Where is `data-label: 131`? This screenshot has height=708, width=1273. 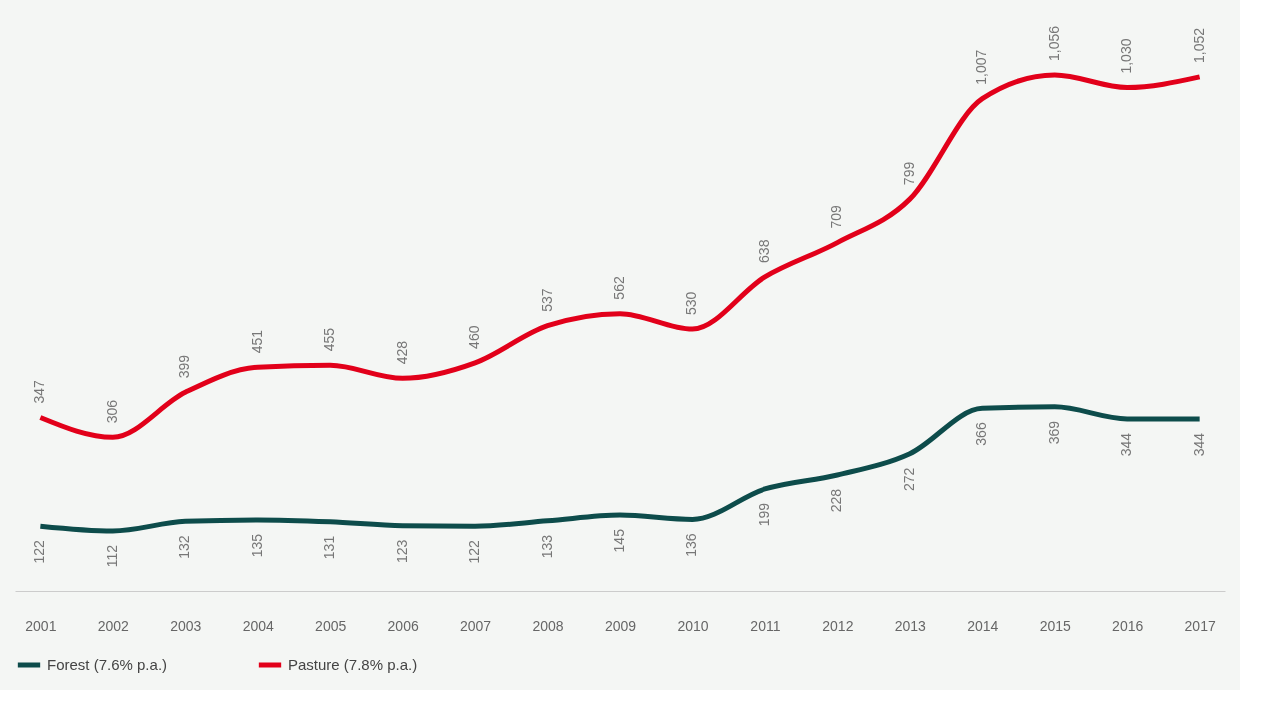
data-label: 131 is located at coordinates (329, 547).